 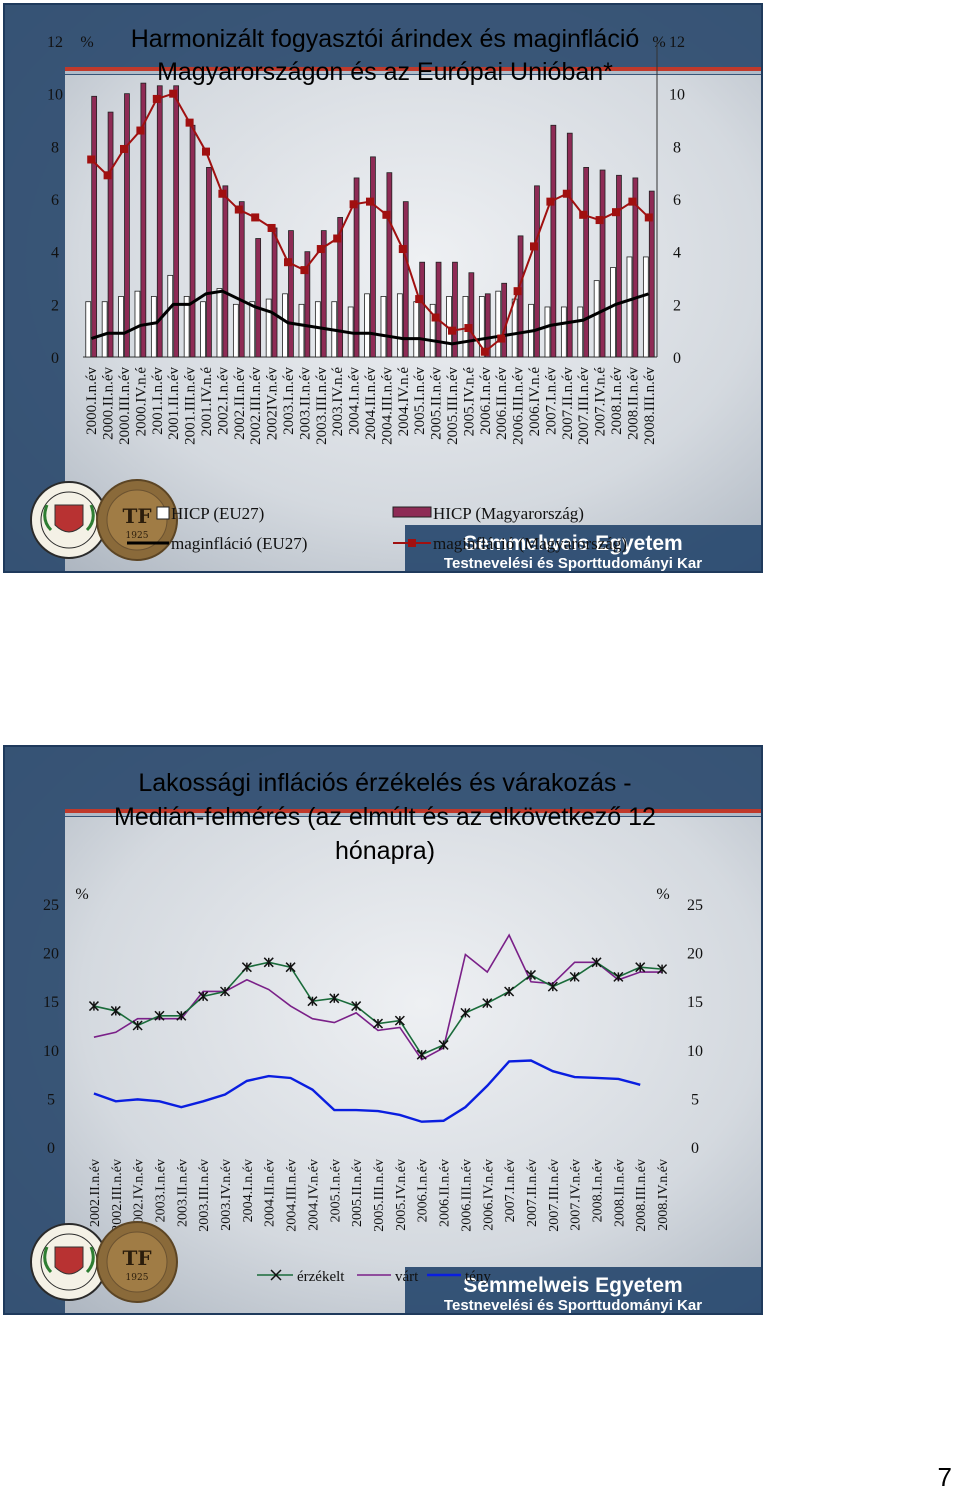 What do you see at coordinates (226, 1195) in the screenshot?
I see `x-tick-label: 2003.IV.n.év` at bounding box center [226, 1195].